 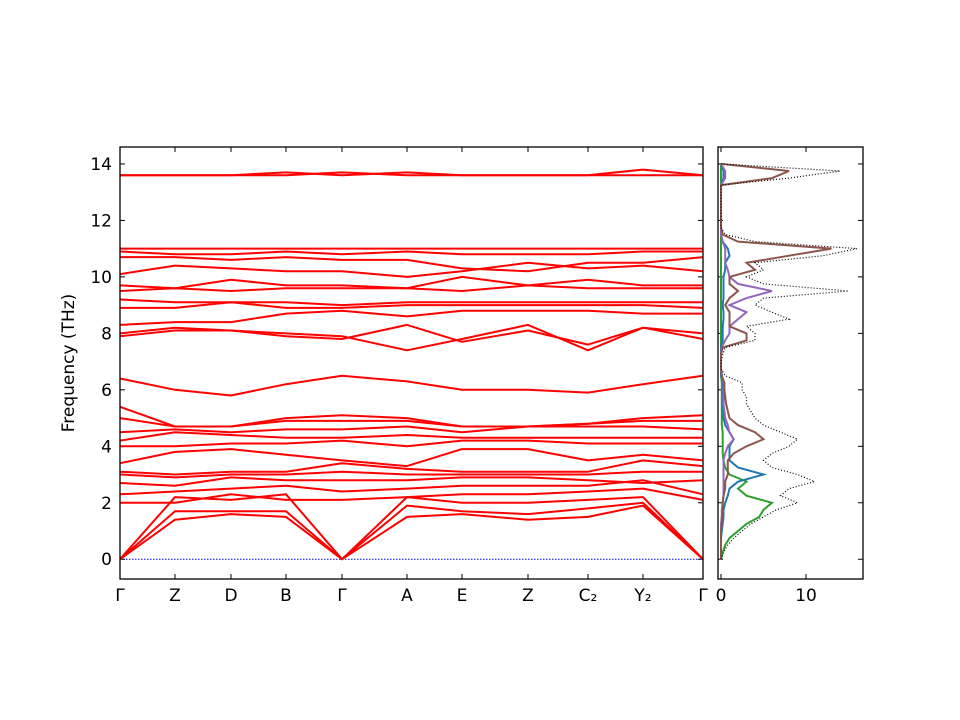 What do you see at coordinates (69, 363) in the screenshot?
I see `y-axis-label: Frequency (THz)` at bounding box center [69, 363].